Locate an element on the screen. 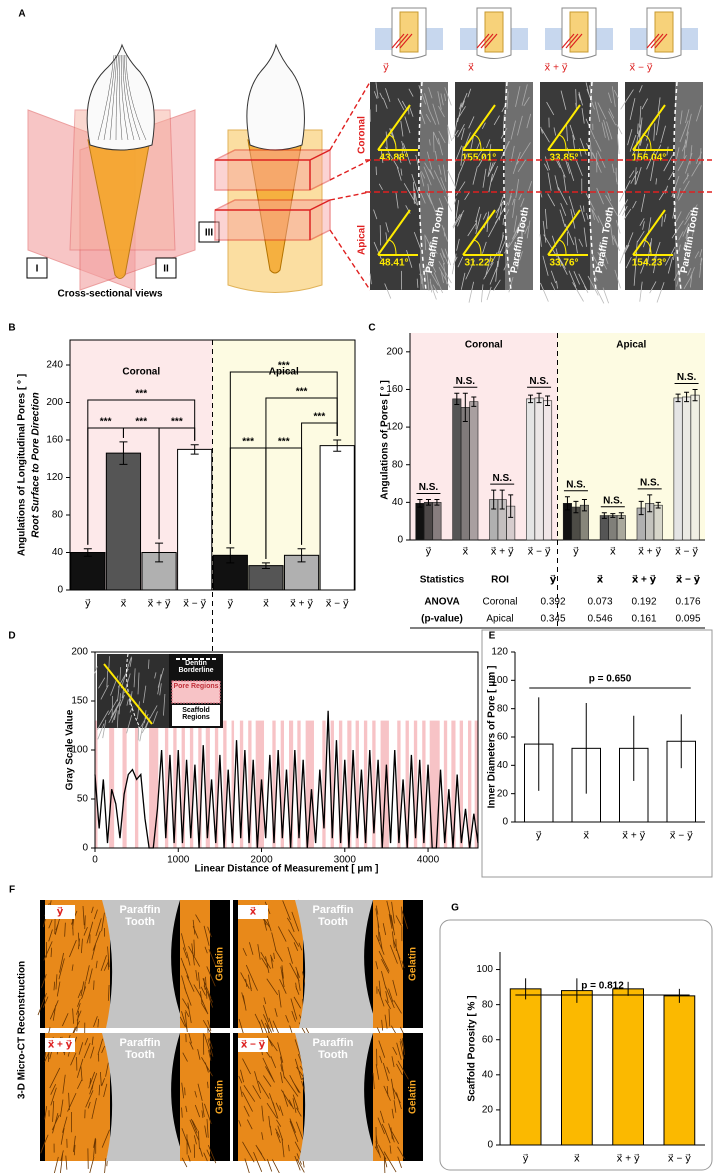  icon-tooth is located at coordinates (664, 32).